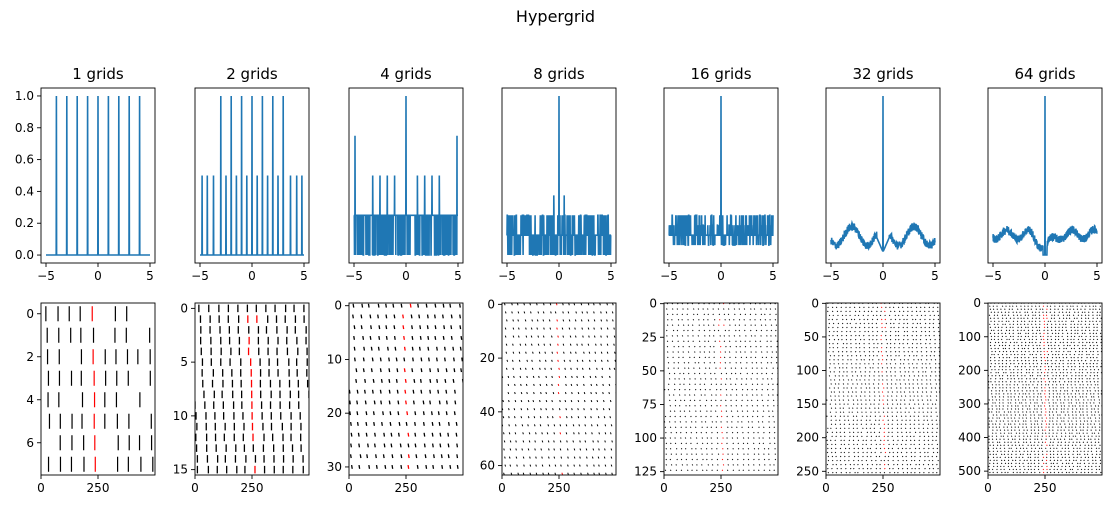 This screenshot has width=1111, height=511. Describe the element at coordinates (252, 175) in the screenshot. I see `series-line` at that location.